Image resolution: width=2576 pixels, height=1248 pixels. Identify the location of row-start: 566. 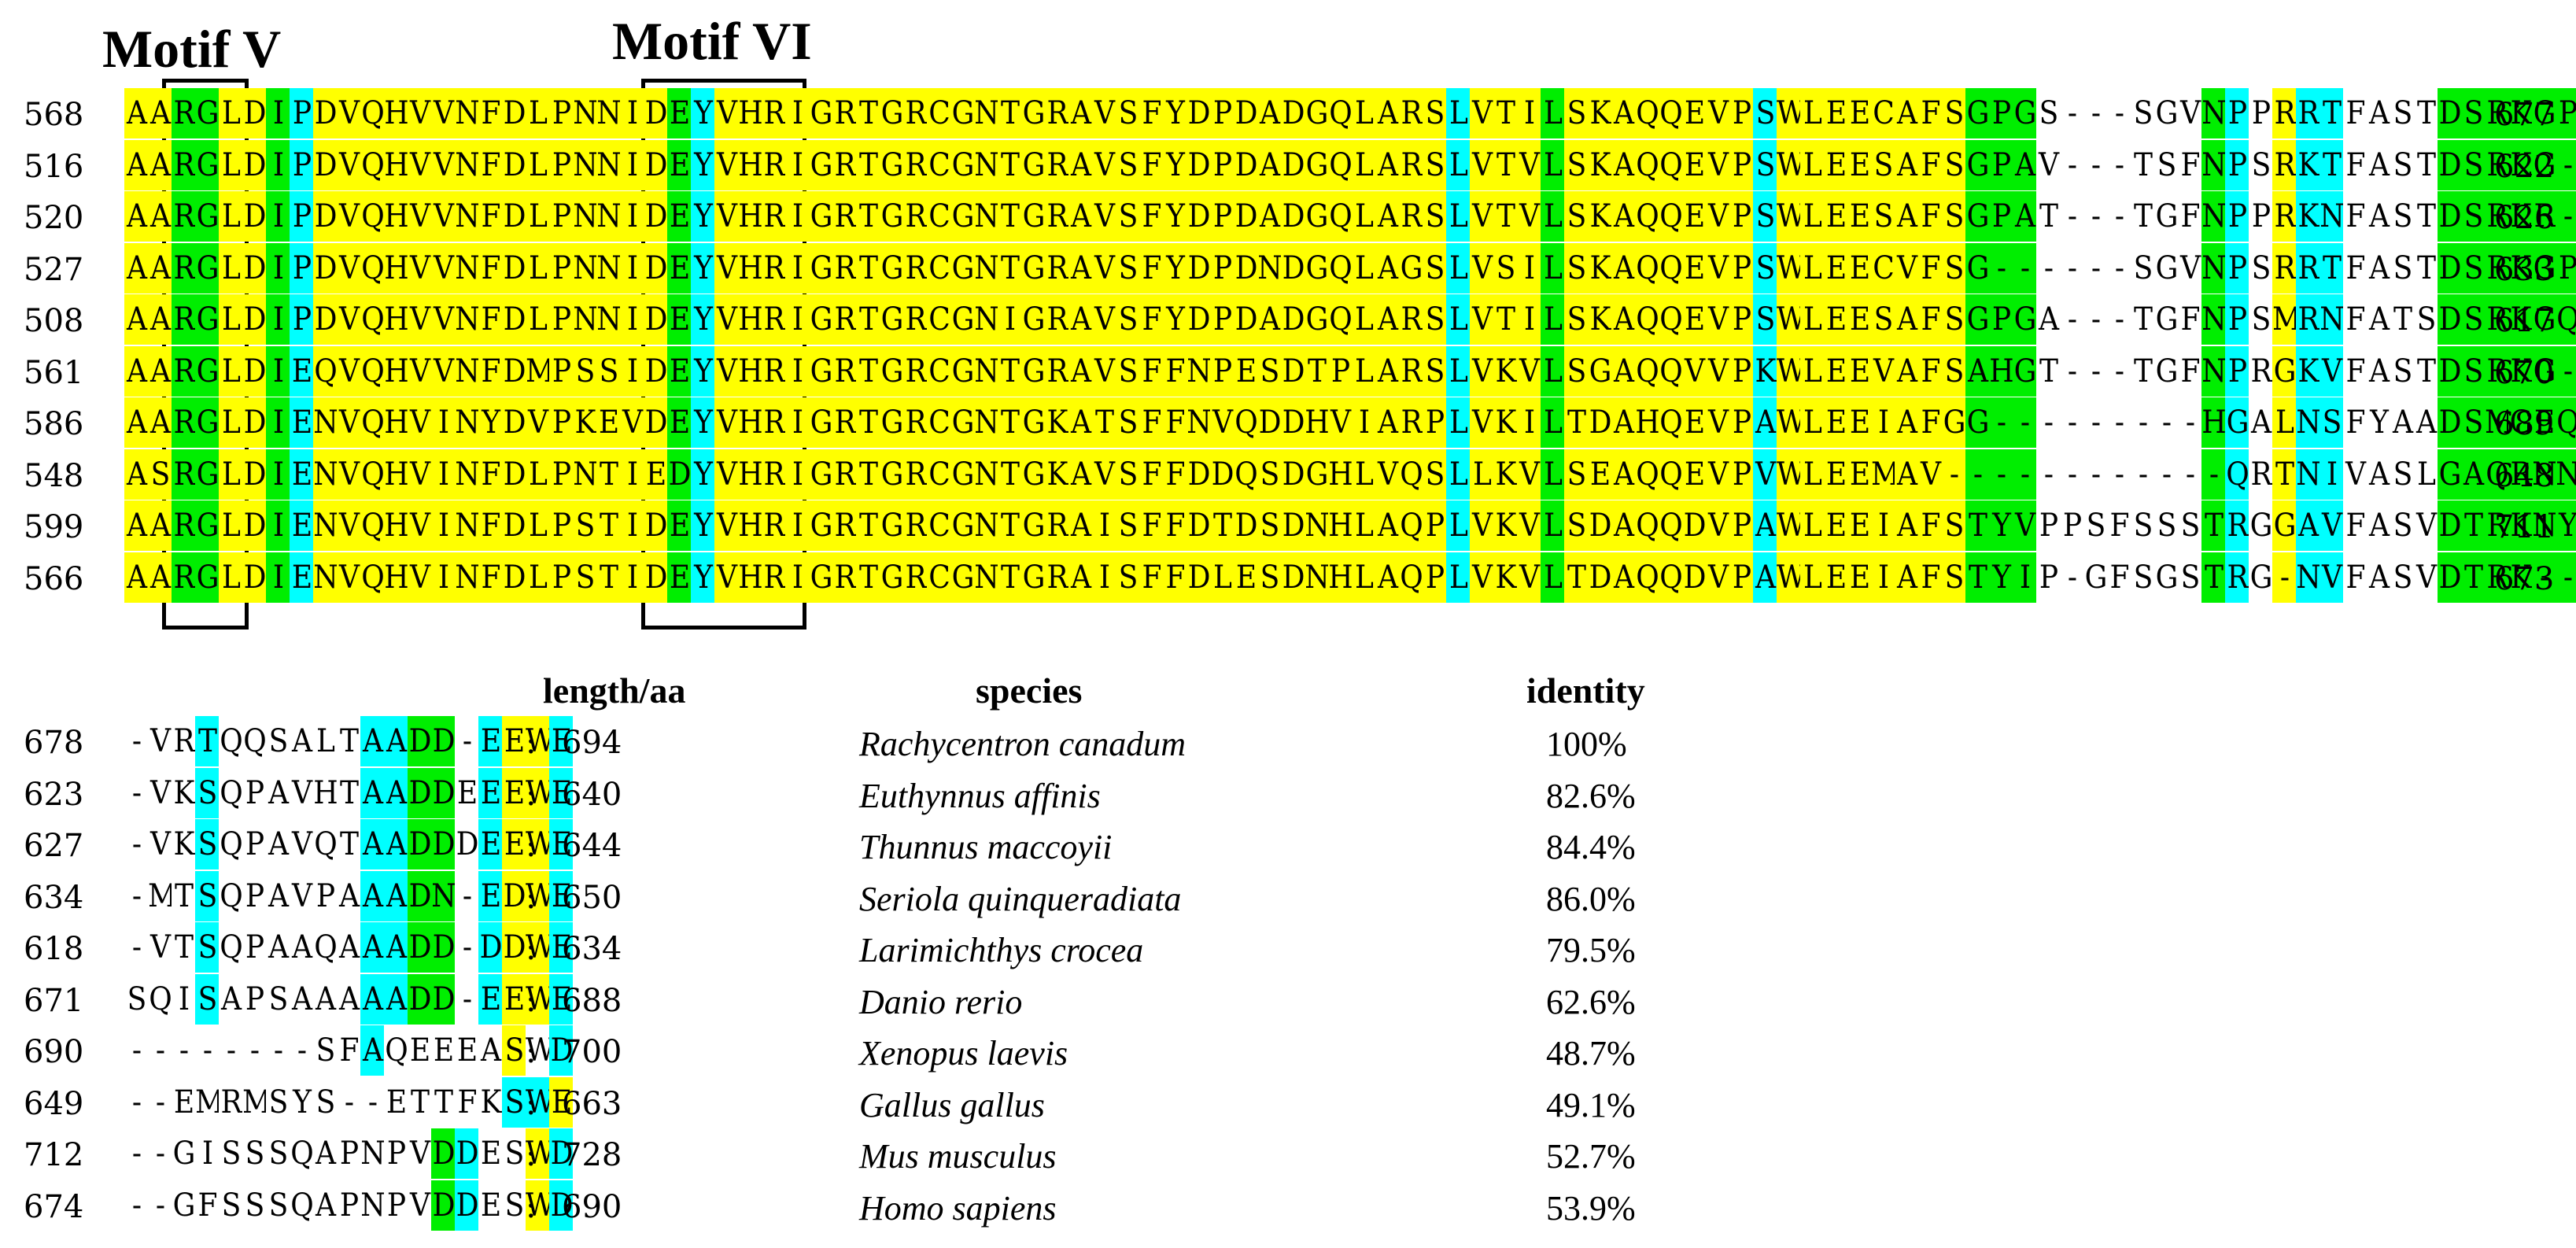
(54, 578).